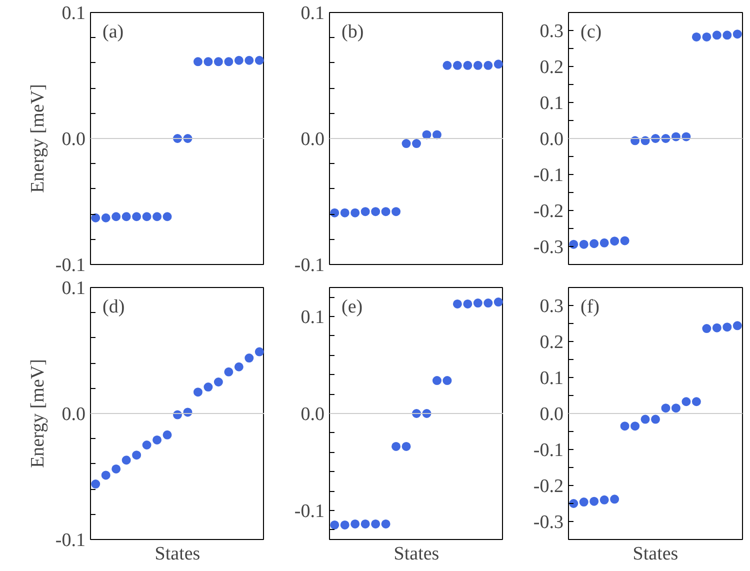 Image resolution: width=750 pixels, height=571 pixels. What do you see at coordinates (113, 32) in the screenshot?
I see `annotation: (a)` at bounding box center [113, 32].